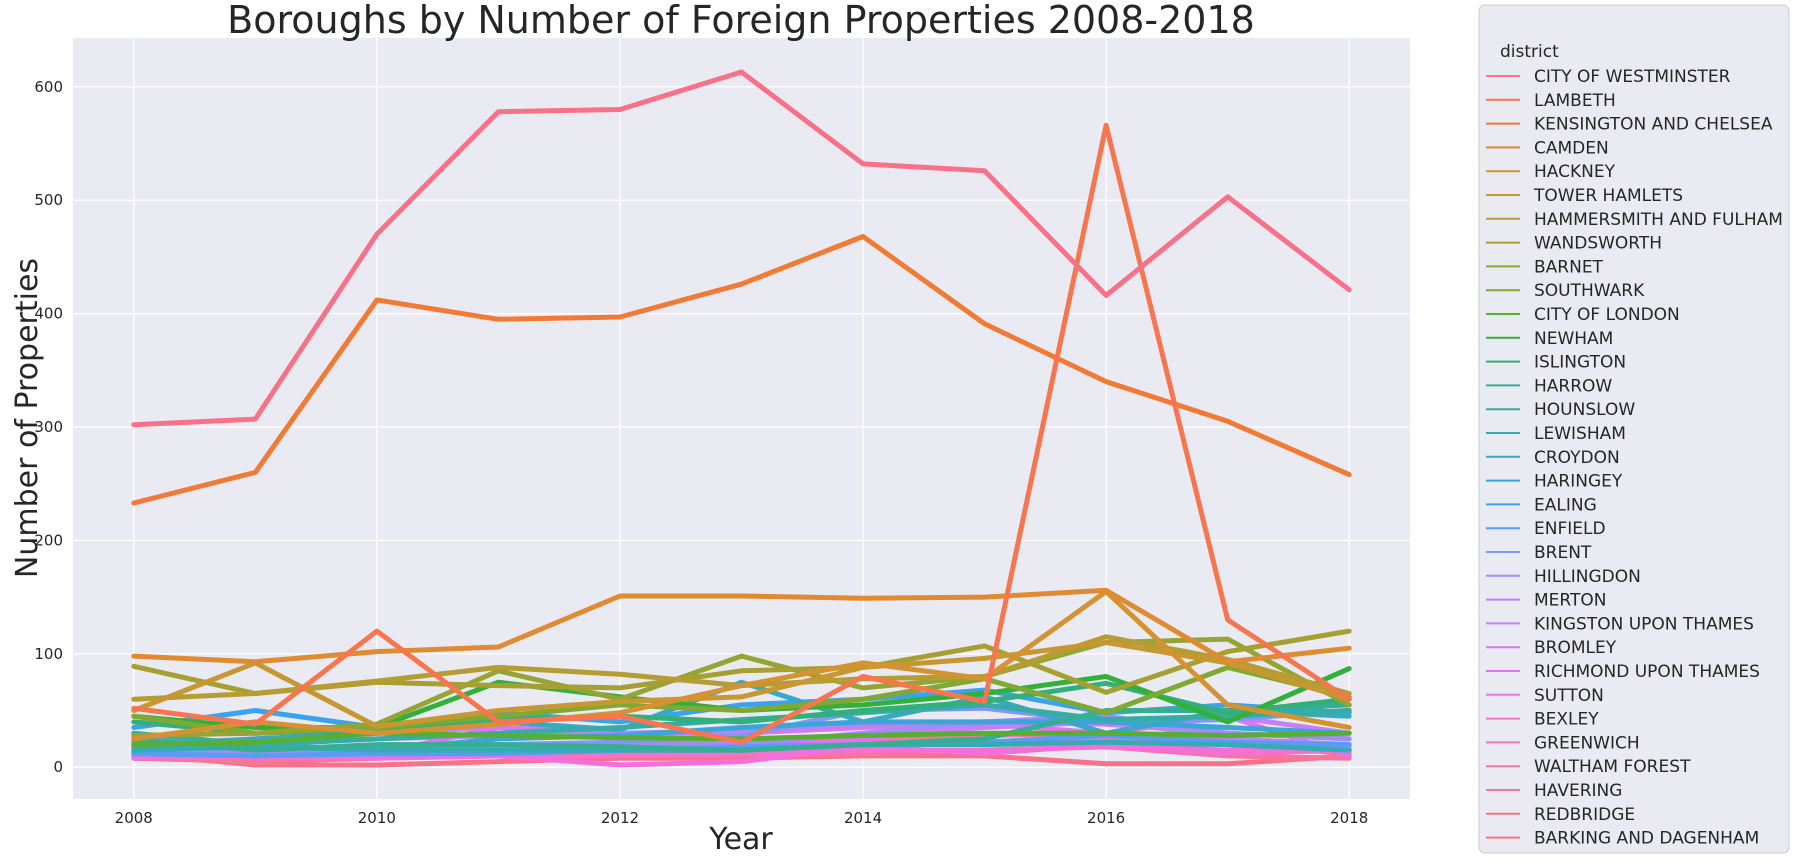 Image resolution: width=1794 pixels, height=860 pixels. Describe the element at coordinates (1658, 220) in the screenshot. I see `legend-entry-label: HAMMERSMITH AND FULHAM` at that location.